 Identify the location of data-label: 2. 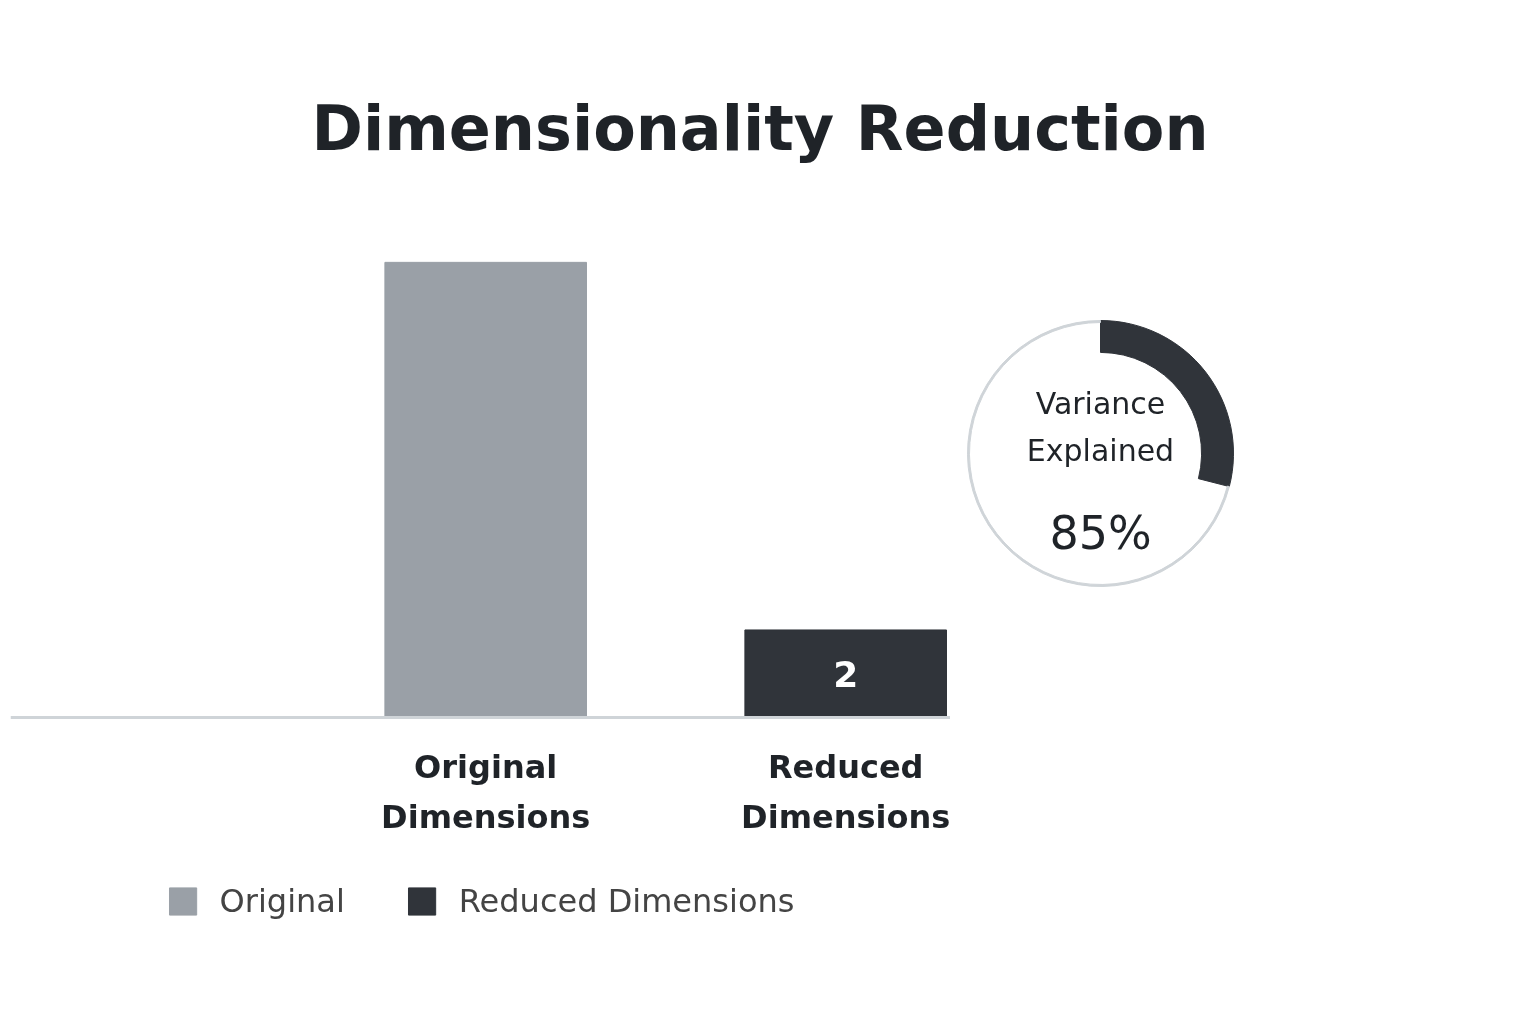
(846, 674).